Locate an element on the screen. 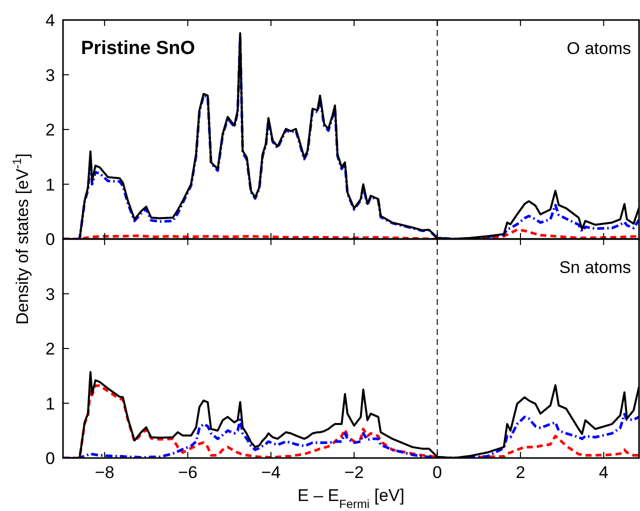 This screenshot has height=511, width=640. annotation: O atoms is located at coordinates (598, 48).